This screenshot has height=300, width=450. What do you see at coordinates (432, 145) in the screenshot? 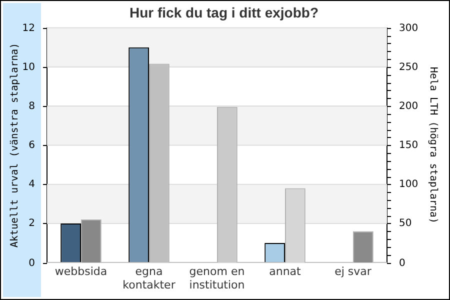
I see `y2-axis-title: Hela LTH (högra staplarna)` at bounding box center [432, 145].